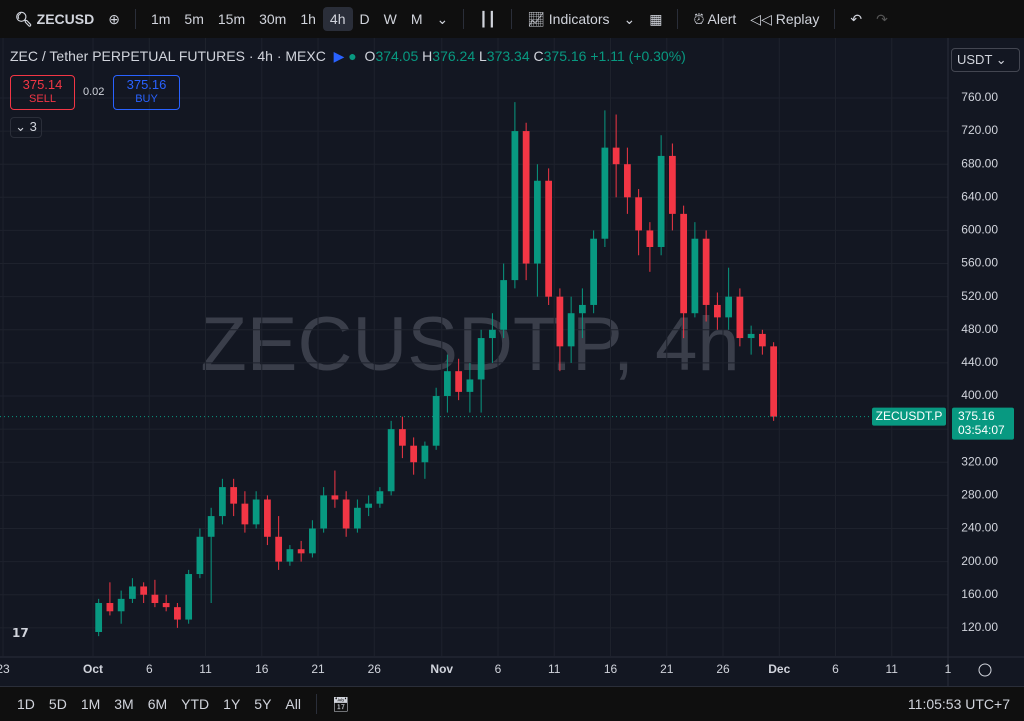 Image resolution: width=1024 pixels, height=721 pixels. What do you see at coordinates (985, 60) in the screenshot?
I see `currency: USDT ⌄` at bounding box center [985, 60].